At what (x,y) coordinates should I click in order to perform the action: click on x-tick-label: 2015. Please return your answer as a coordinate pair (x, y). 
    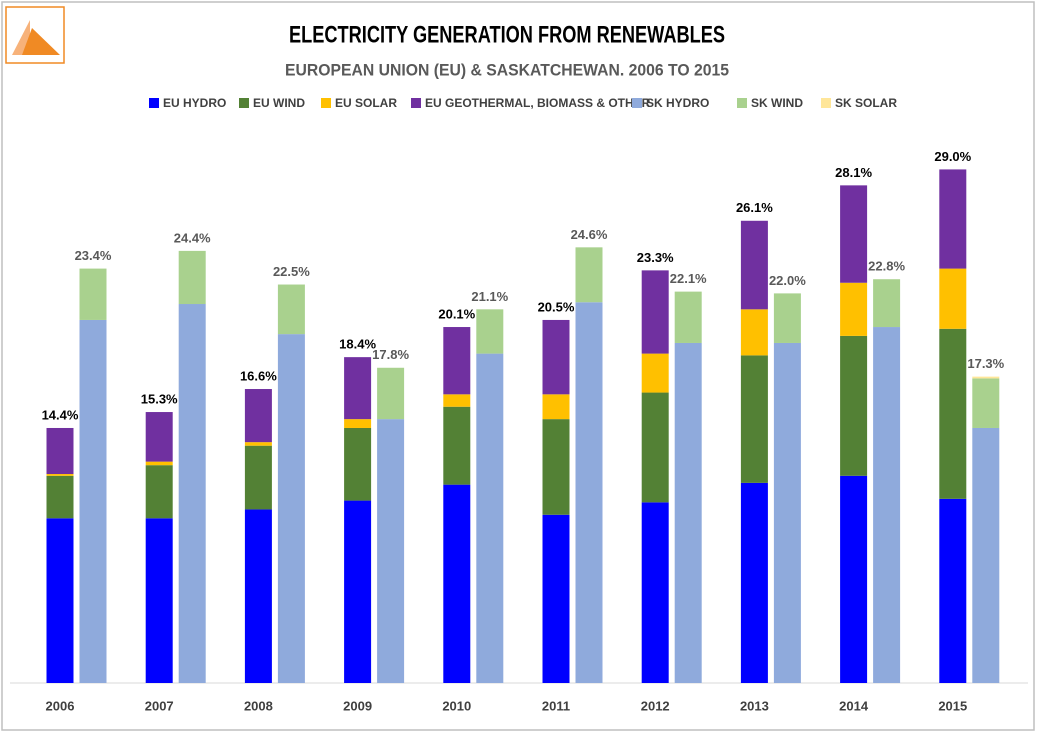
    Looking at the image, I should click on (952, 705).